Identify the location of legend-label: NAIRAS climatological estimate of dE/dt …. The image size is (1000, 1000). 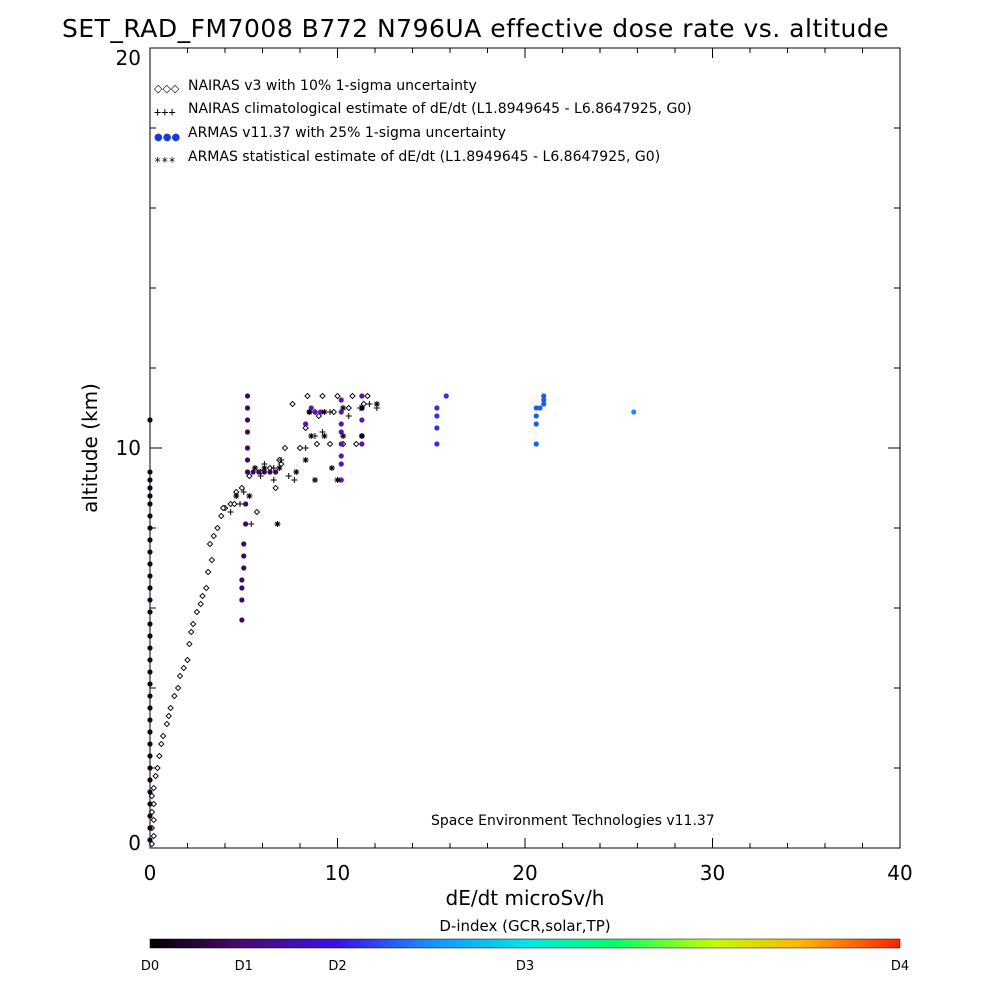
(440, 109).